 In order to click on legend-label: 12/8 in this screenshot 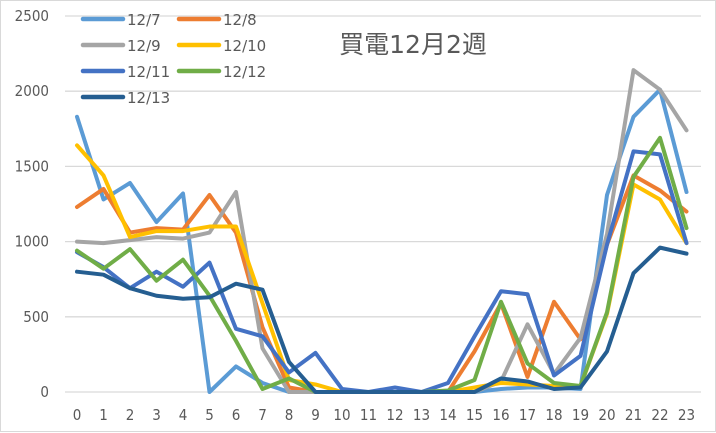, I will do `click(240, 20)`.